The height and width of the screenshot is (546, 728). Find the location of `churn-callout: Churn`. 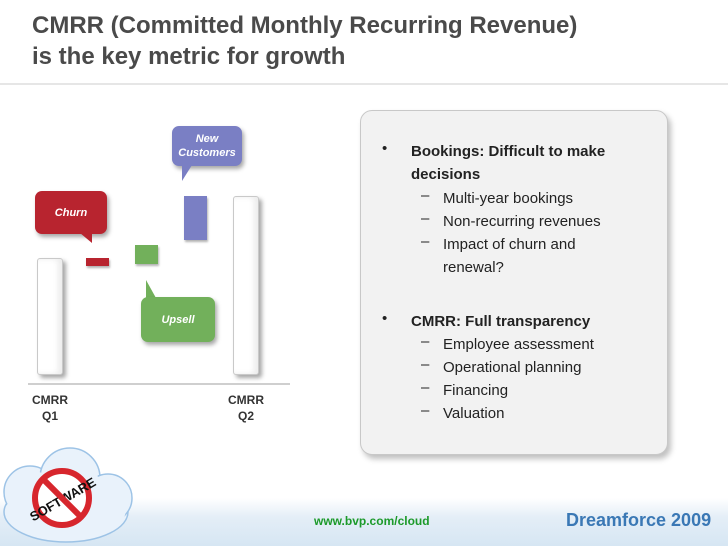

churn-callout: Churn is located at coordinates (71, 212).